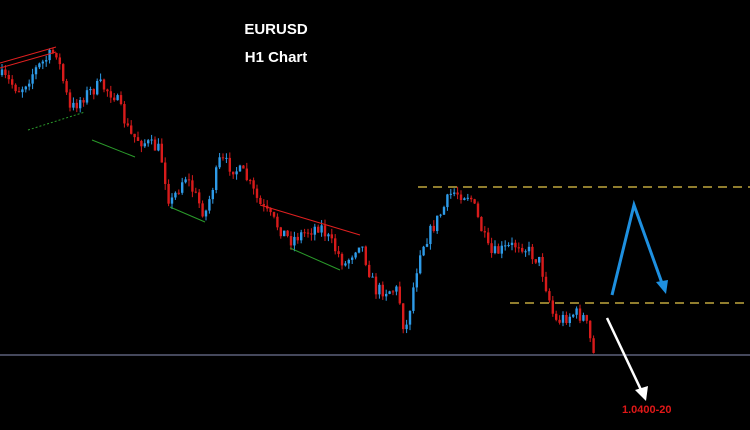 The height and width of the screenshot is (430, 750). I want to click on bearish-arrow, so click(624, 355).